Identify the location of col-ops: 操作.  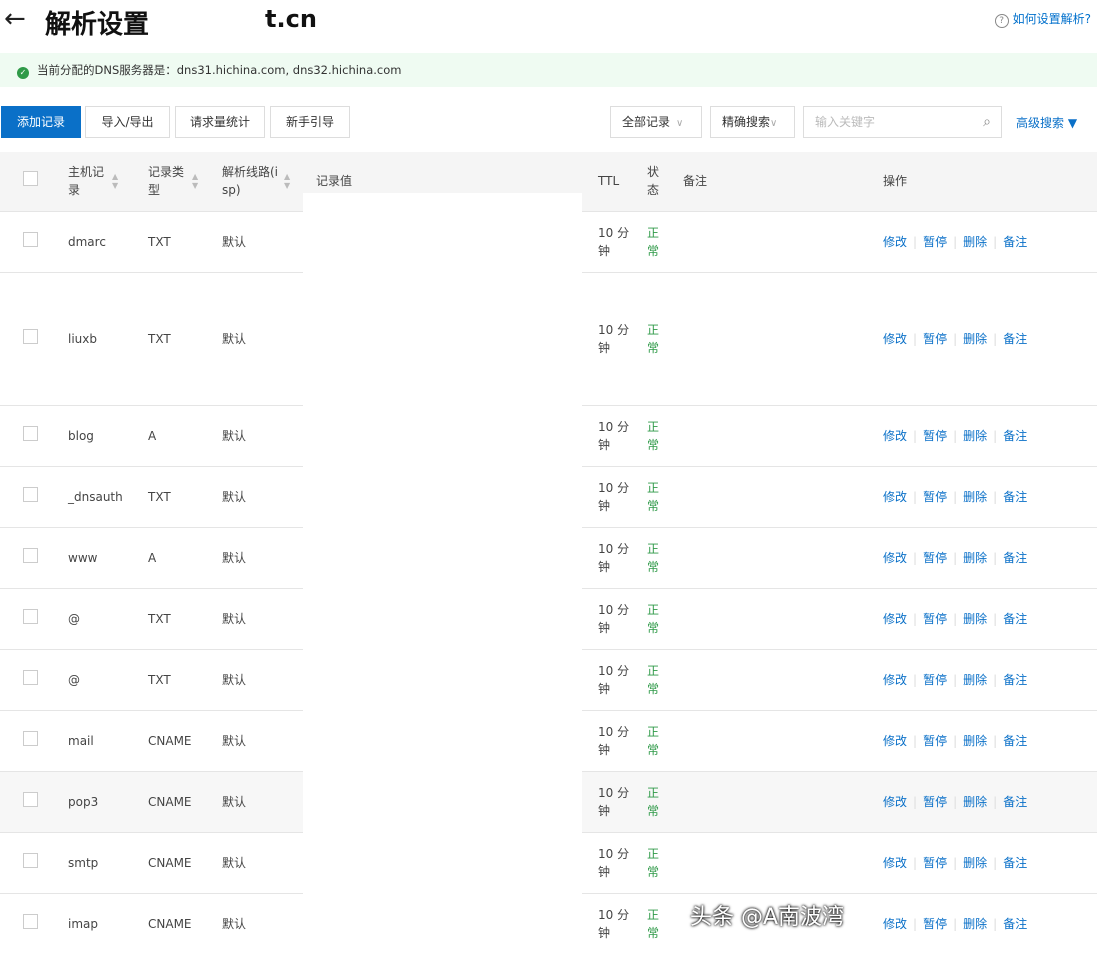
(990, 181).